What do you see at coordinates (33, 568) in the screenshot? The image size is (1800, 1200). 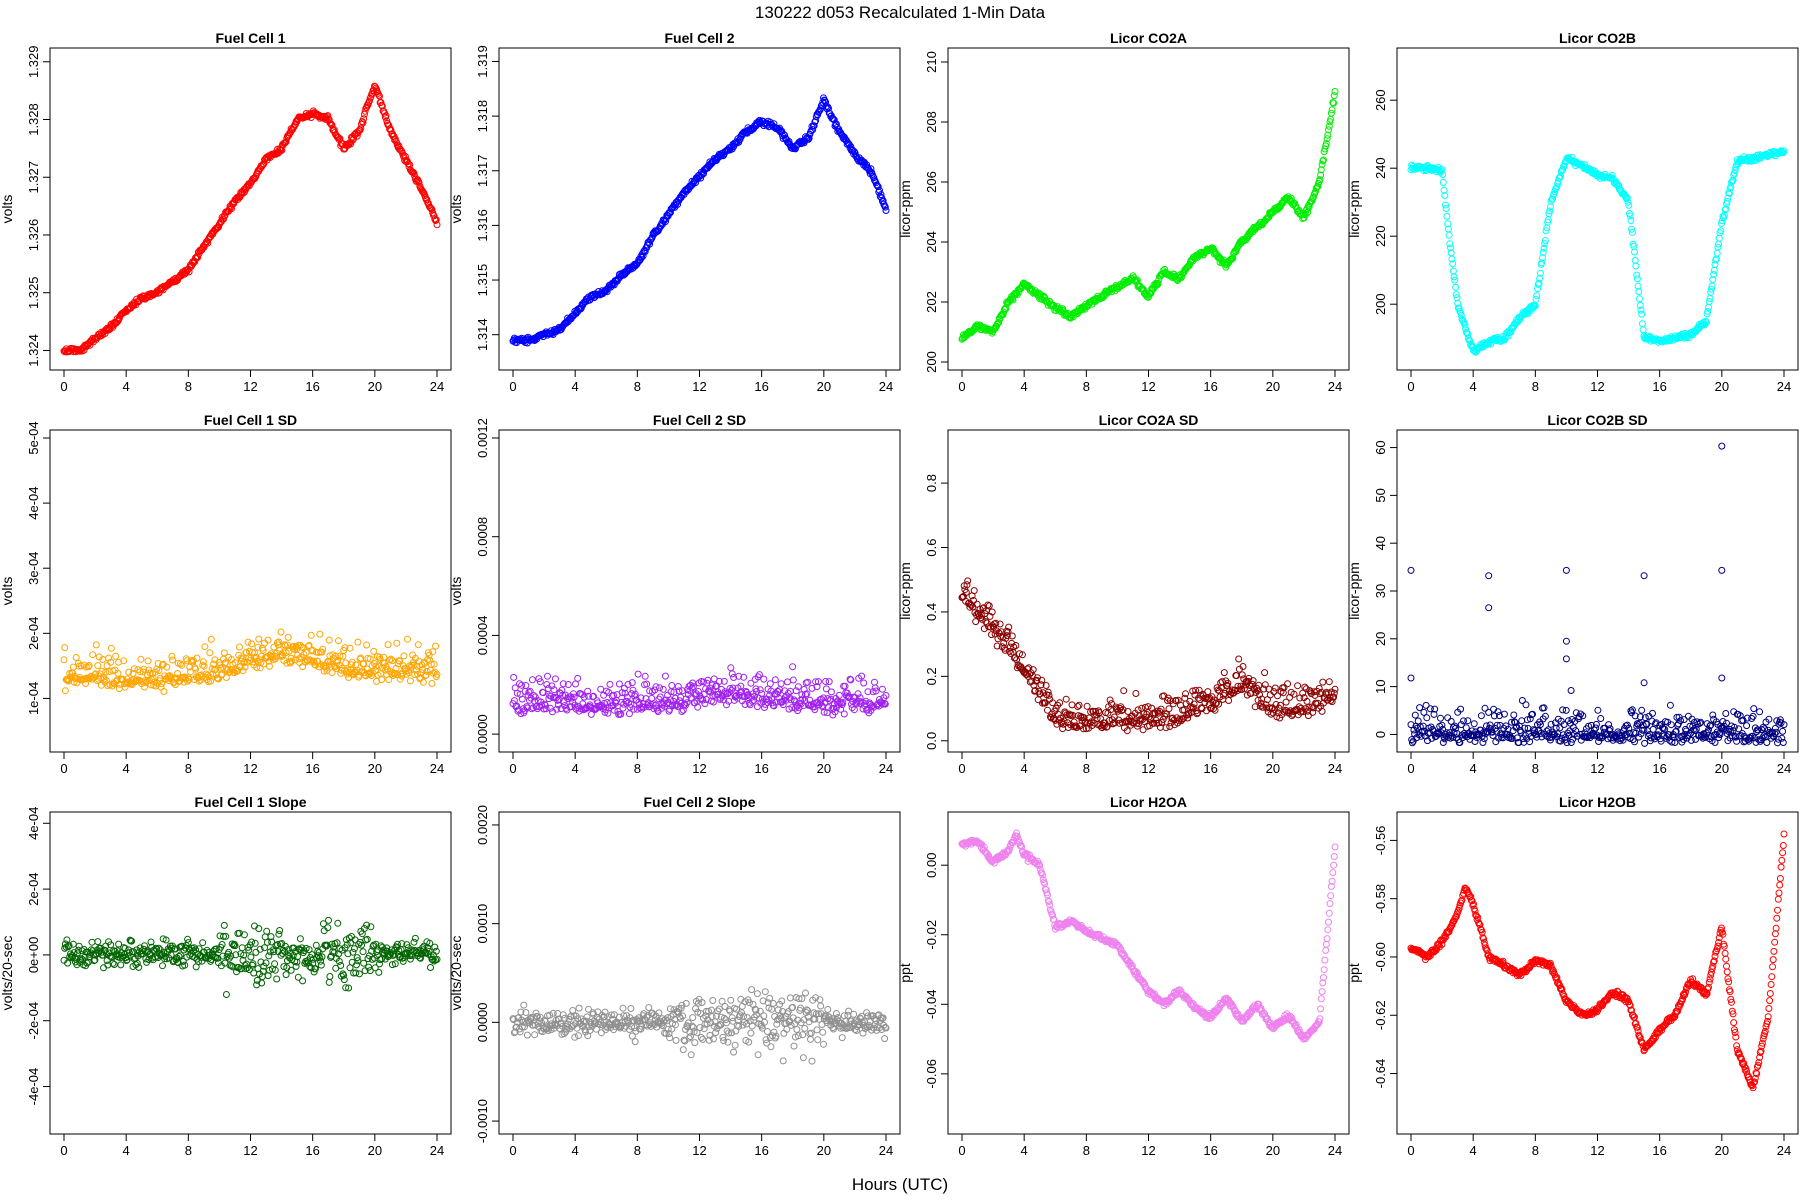 I see `y-tick-label: 3e-04` at bounding box center [33, 568].